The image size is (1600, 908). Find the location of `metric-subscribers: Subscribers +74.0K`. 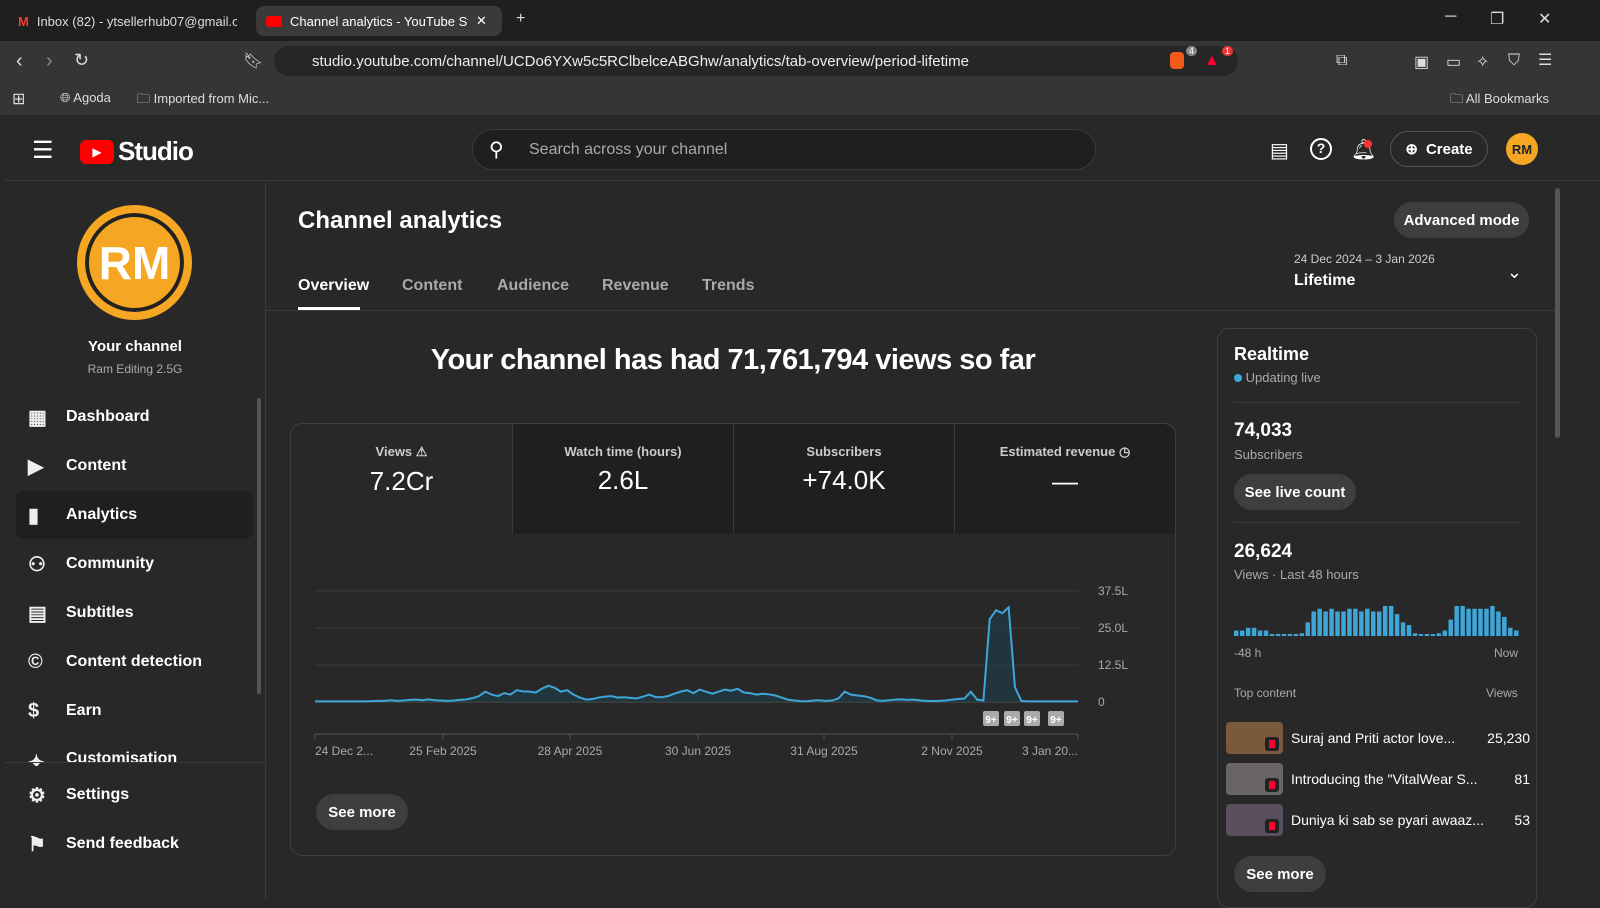

metric-subscribers: Subscribers +74.0K is located at coordinates (843, 479).